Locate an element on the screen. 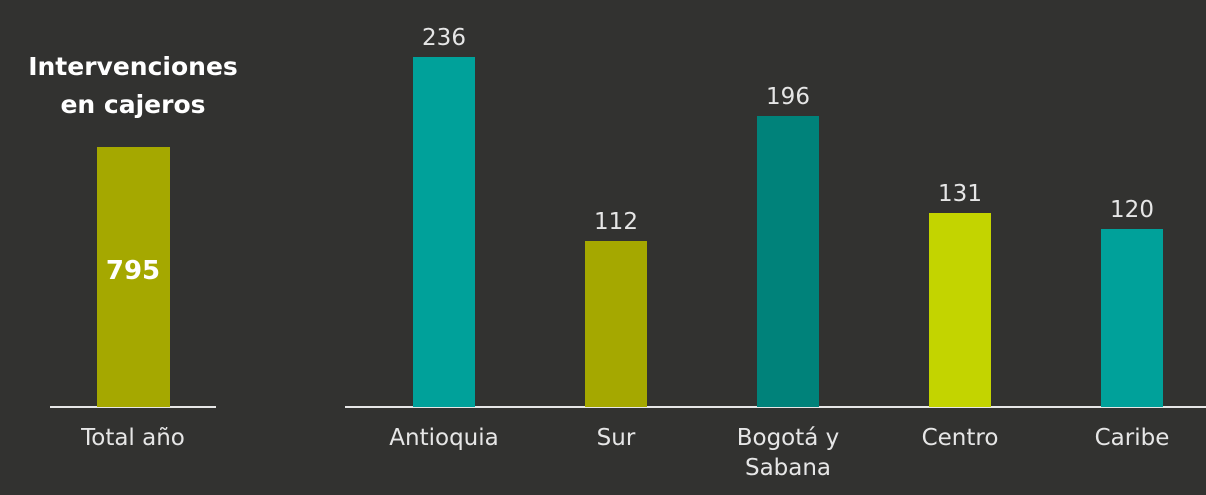 Image resolution: width=1206 pixels, height=495 pixels. x-tick-label: Antioquia is located at coordinates (444, 438).